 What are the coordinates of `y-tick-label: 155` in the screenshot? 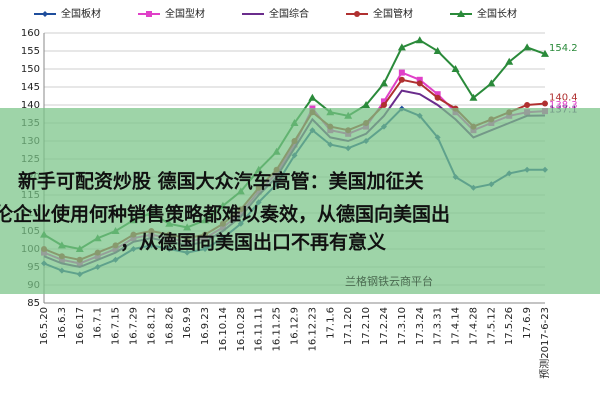 It's located at (30, 51).